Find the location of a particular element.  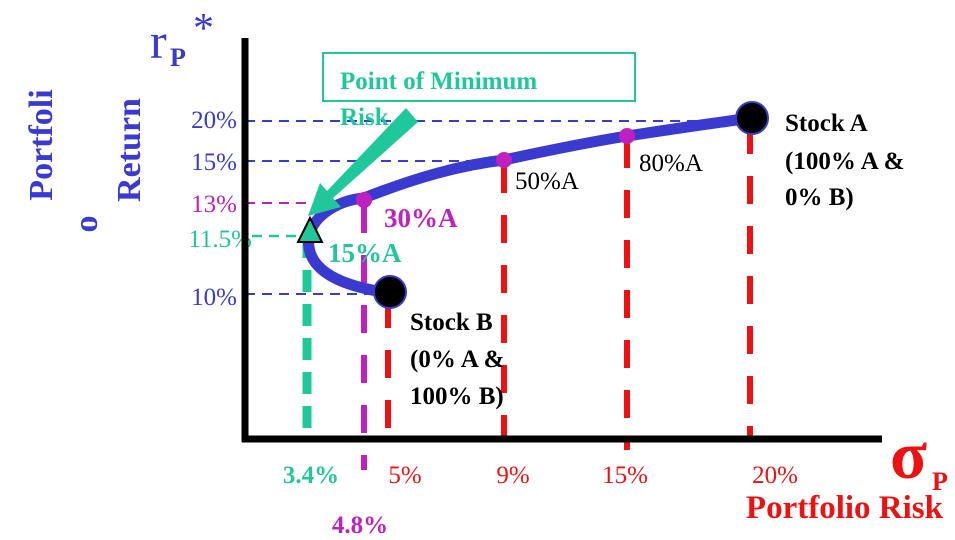

label-stock-b-line3: 100% B) is located at coordinates (457, 396).